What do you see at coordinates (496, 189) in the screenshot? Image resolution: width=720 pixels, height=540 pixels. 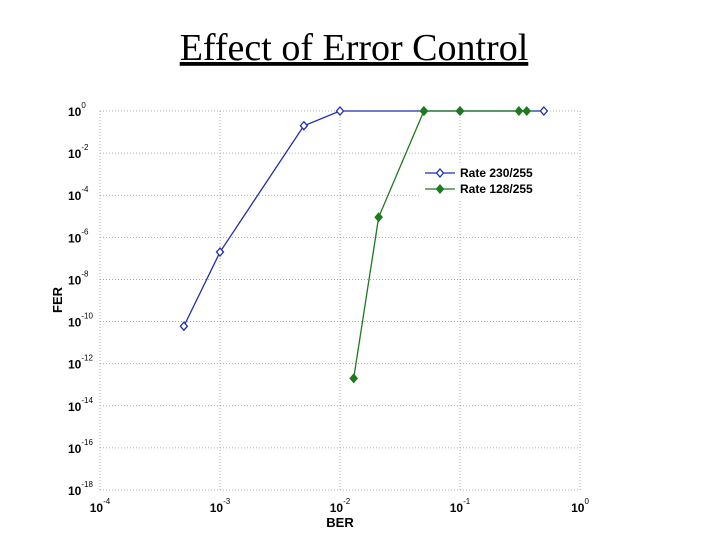 I see `legend-label: Rate 128/255` at bounding box center [496, 189].